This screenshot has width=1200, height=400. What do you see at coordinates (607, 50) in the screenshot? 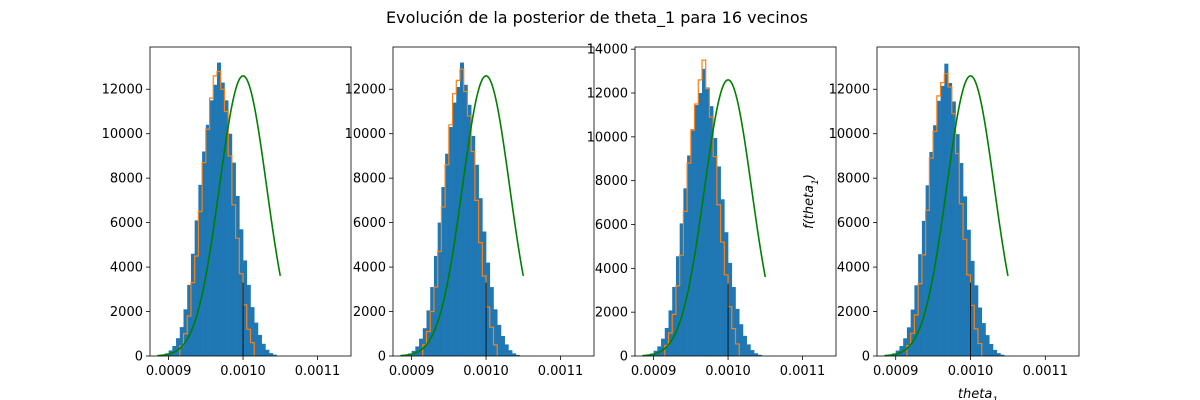
I see `y-tick-label: 14000` at bounding box center [607, 50].